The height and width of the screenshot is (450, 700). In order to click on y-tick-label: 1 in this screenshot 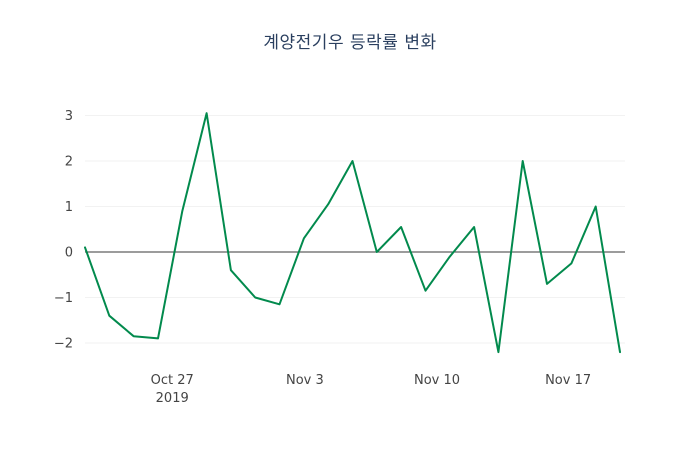, I will do `click(69, 207)`.